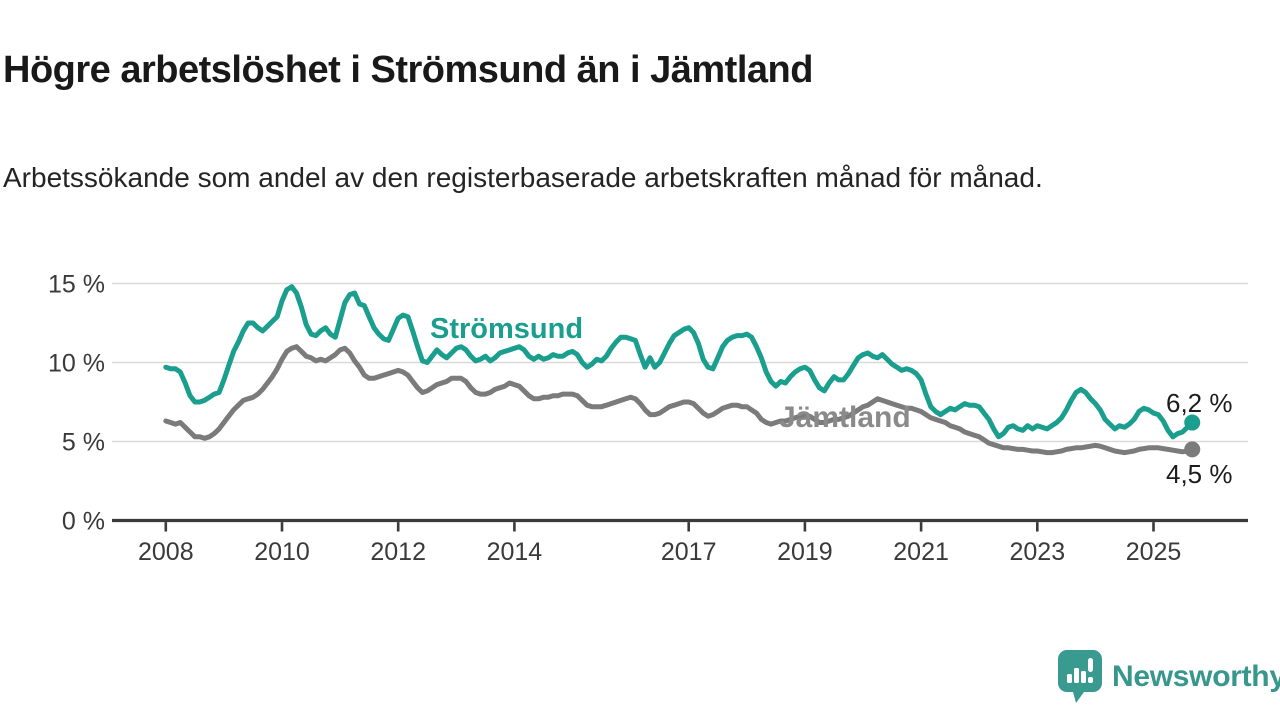  What do you see at coordinates (1192, 422) in the screenshot?
I see `series-end-dot-strömsund` at bounding box center [1192, 422].